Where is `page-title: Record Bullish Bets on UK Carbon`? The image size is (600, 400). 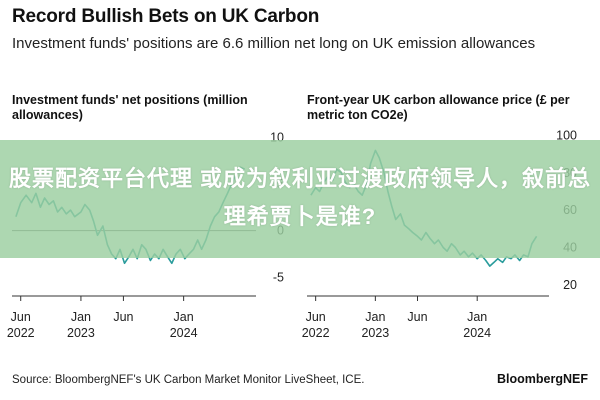 page-title: Record Bullish Bets on UK Carbon is located at coordinates (166, 16).